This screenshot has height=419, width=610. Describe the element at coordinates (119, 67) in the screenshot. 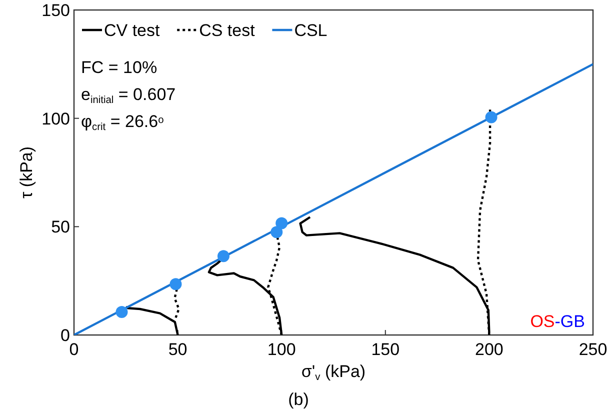

I see `annotation: FC = 10%` at that location.